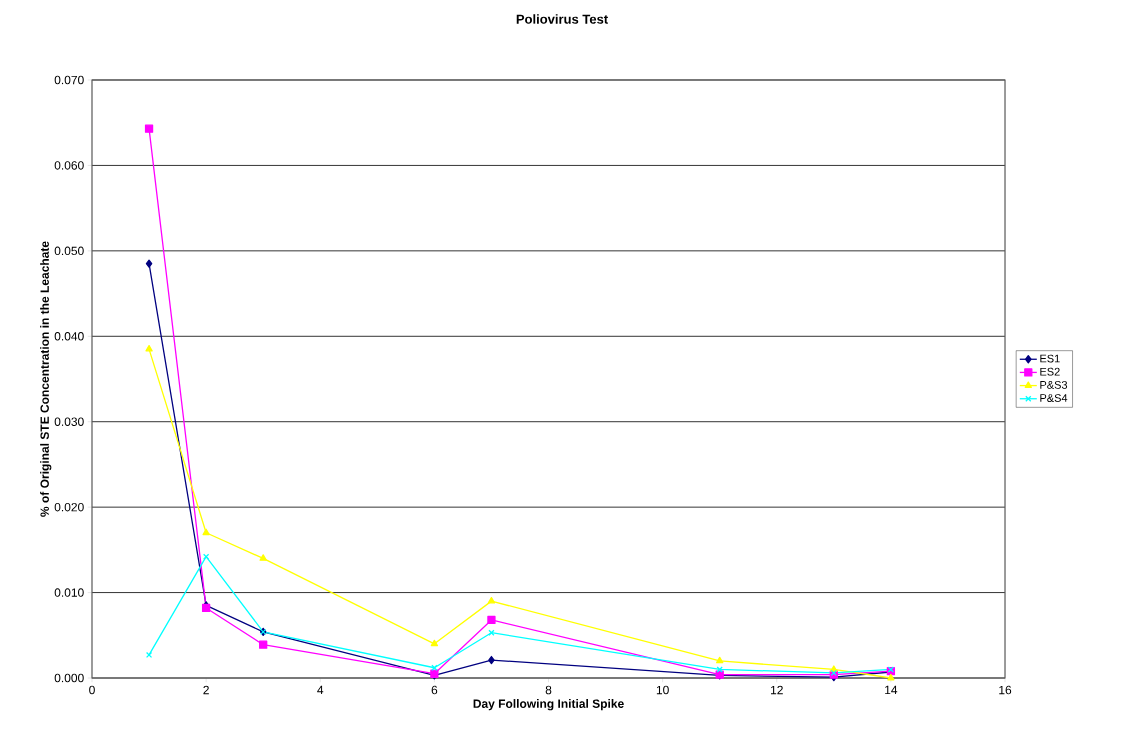 This screenshot has width=1125, height=747. Describe the element at coordinates (1005, 690) in the screenshot. I see `x-tick-label: 16` at that location.